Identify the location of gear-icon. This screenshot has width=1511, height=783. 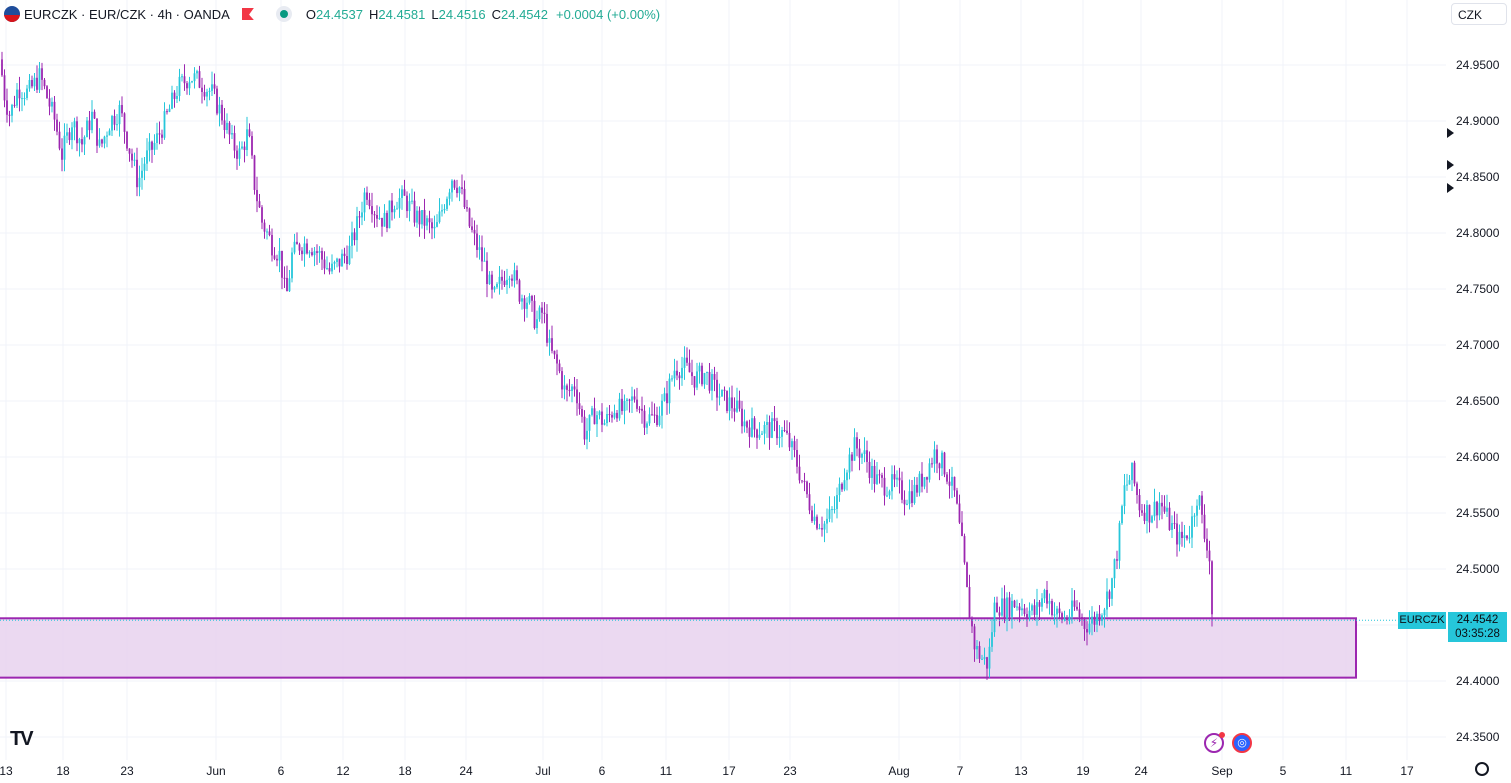
(1482, 769).